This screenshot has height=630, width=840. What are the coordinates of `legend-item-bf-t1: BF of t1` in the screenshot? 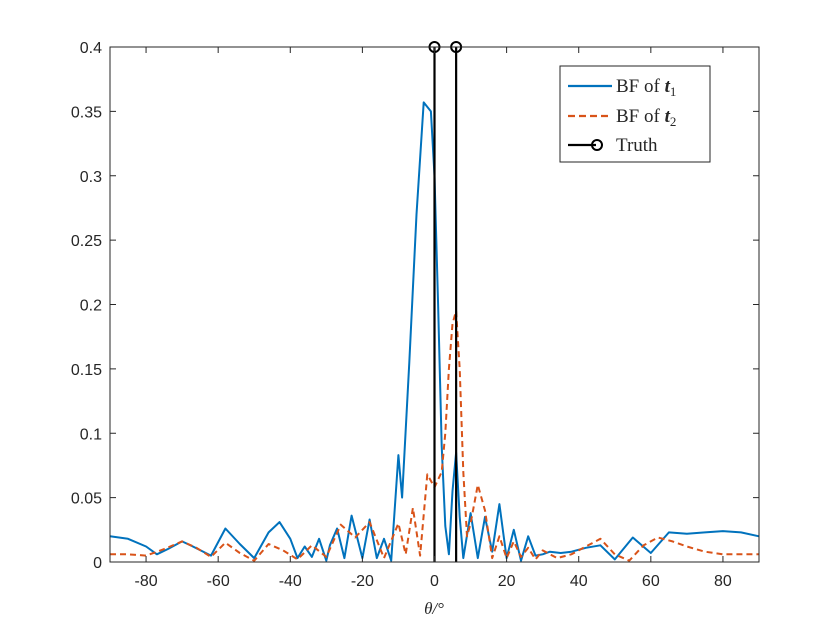 It's located at (622, 87).